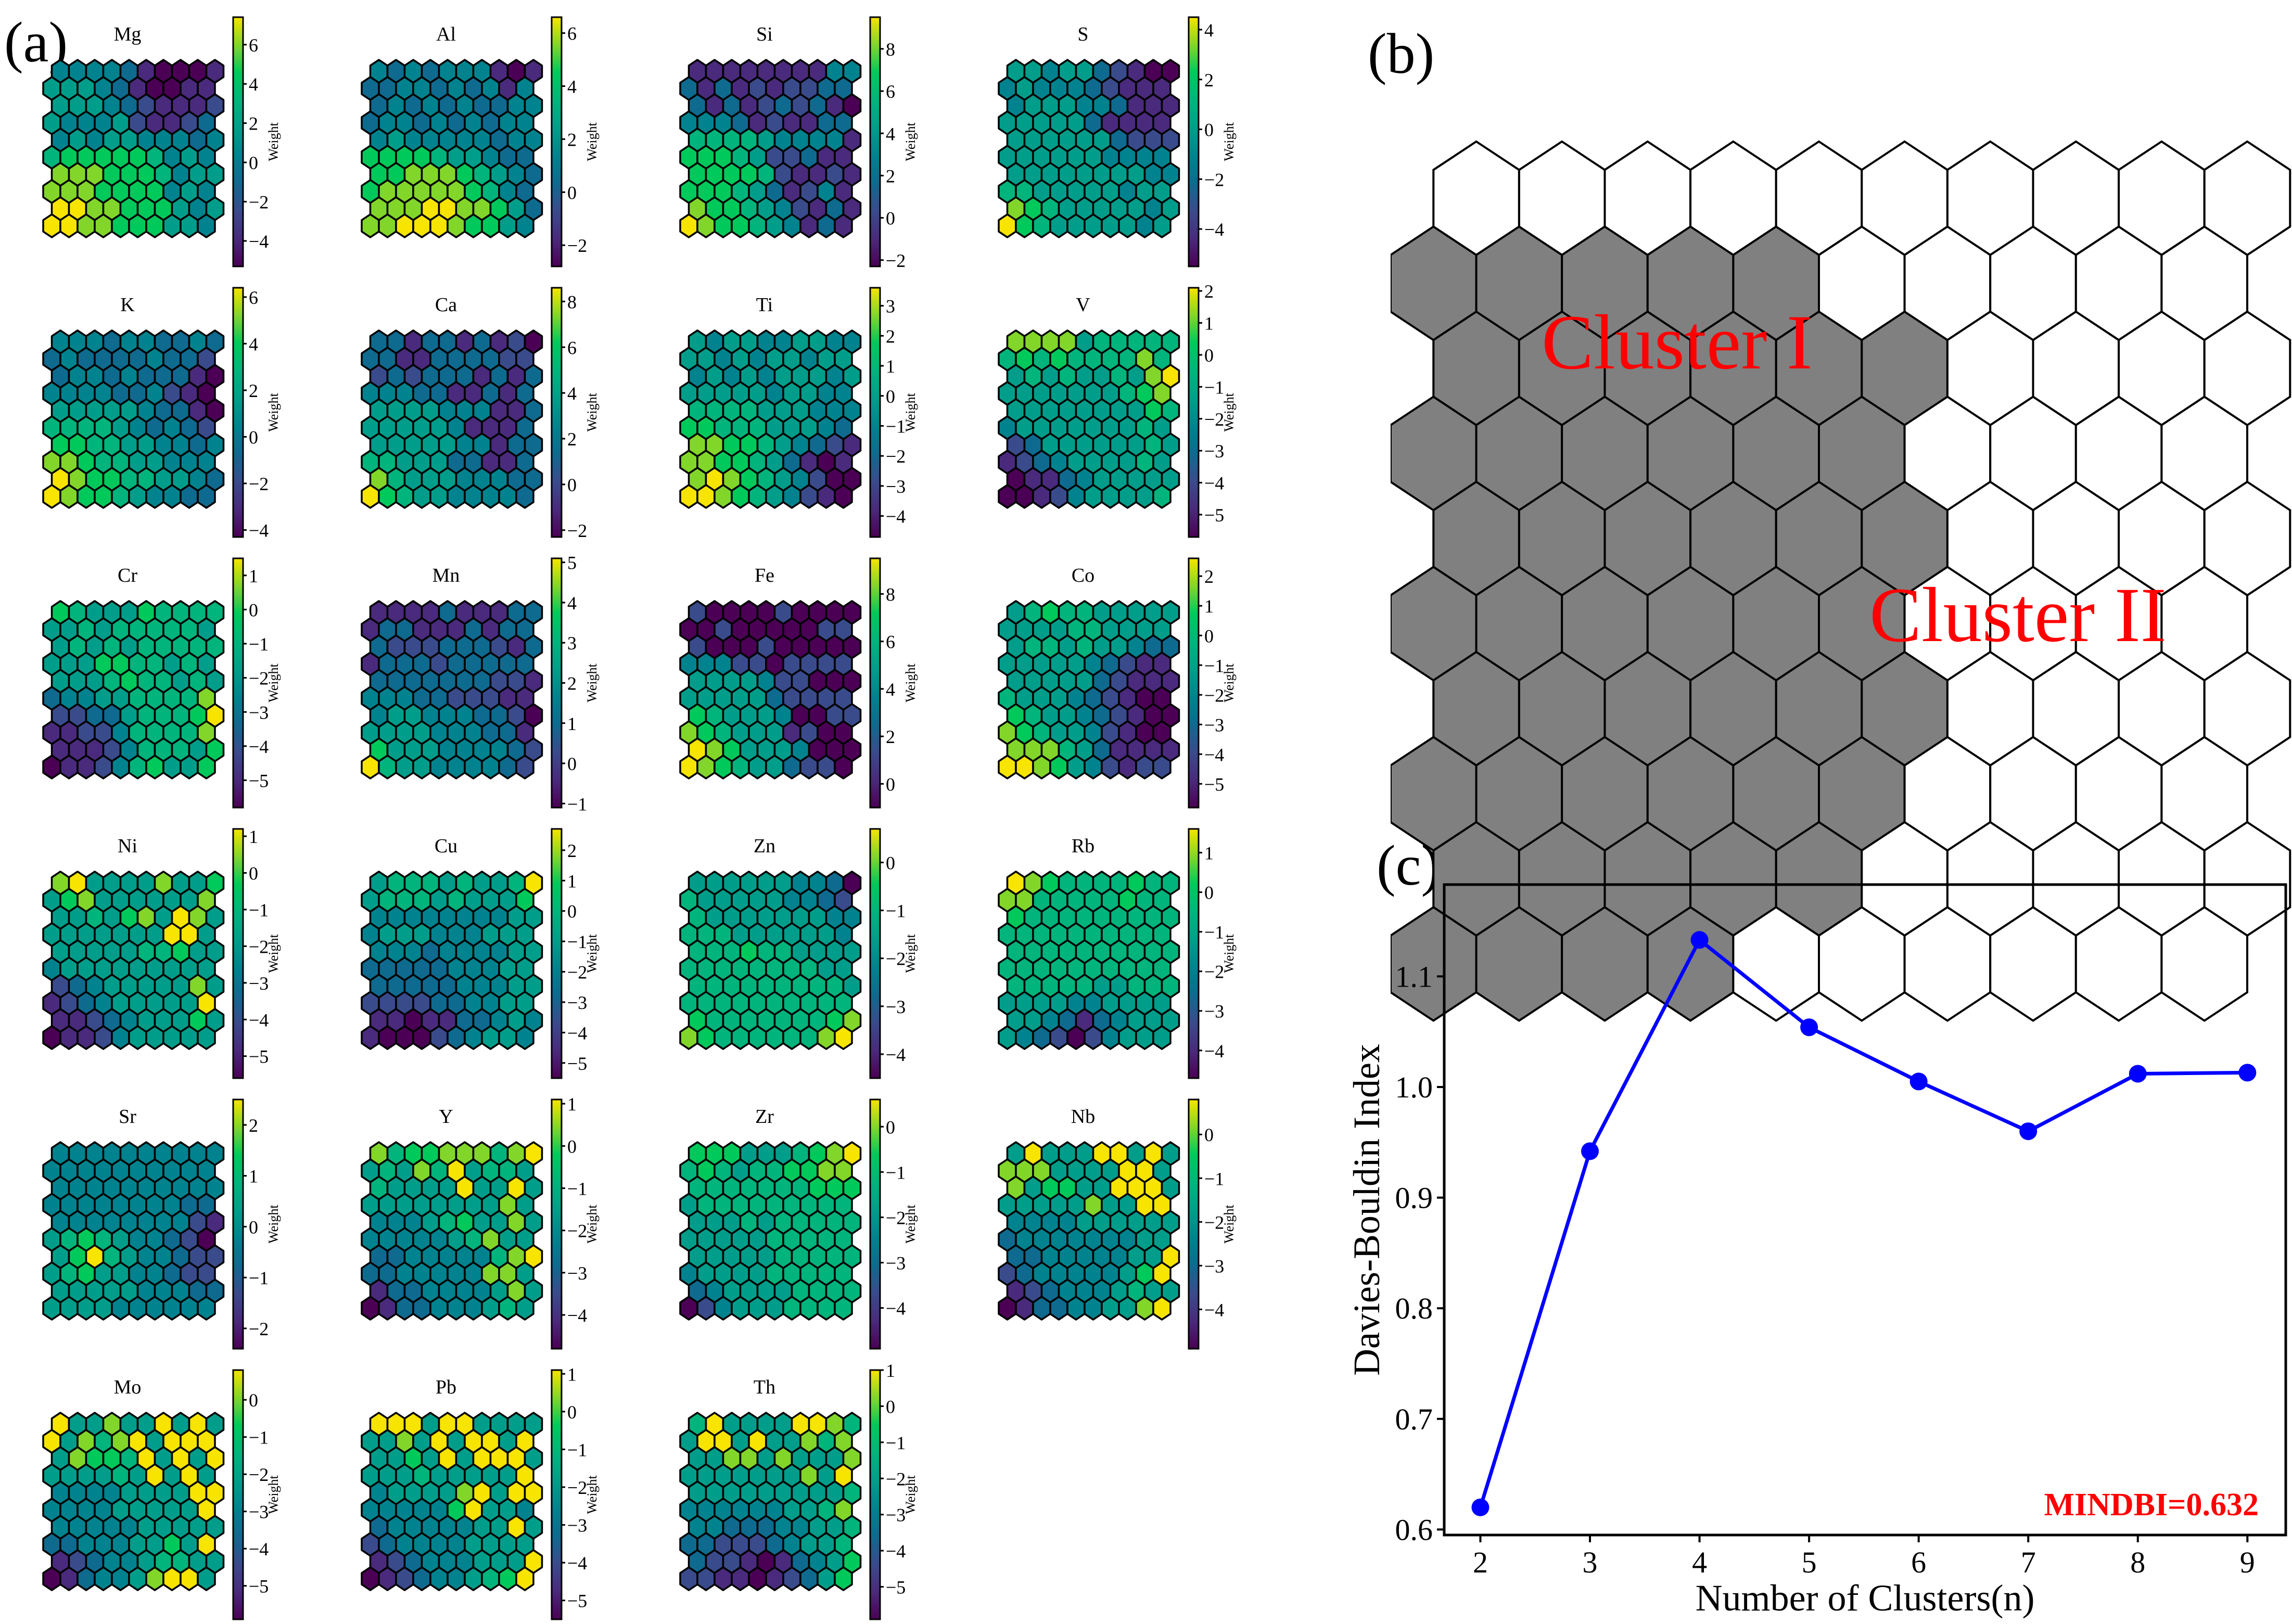  What do you see at coordinates (128, 305) in the screenshot?
I see `plane-title: K` at bounding box center [128, 305].